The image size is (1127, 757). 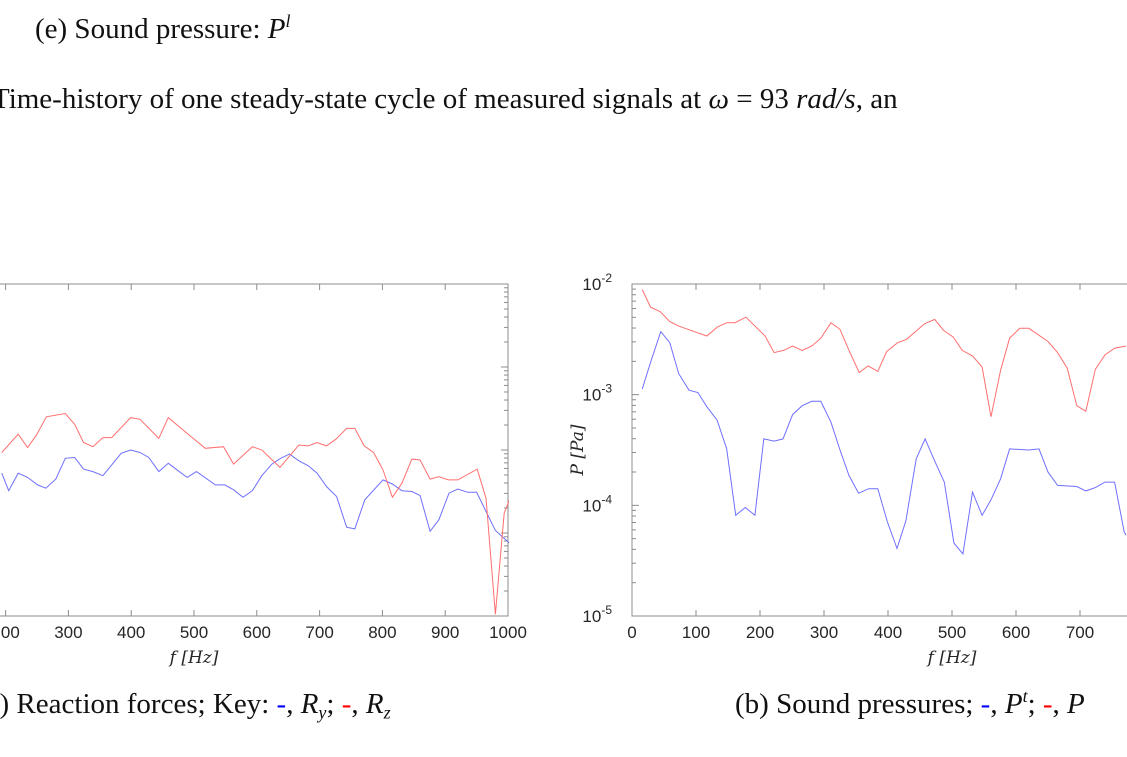 I want to click on caption-omega: ω, so click(x=718, y=99).